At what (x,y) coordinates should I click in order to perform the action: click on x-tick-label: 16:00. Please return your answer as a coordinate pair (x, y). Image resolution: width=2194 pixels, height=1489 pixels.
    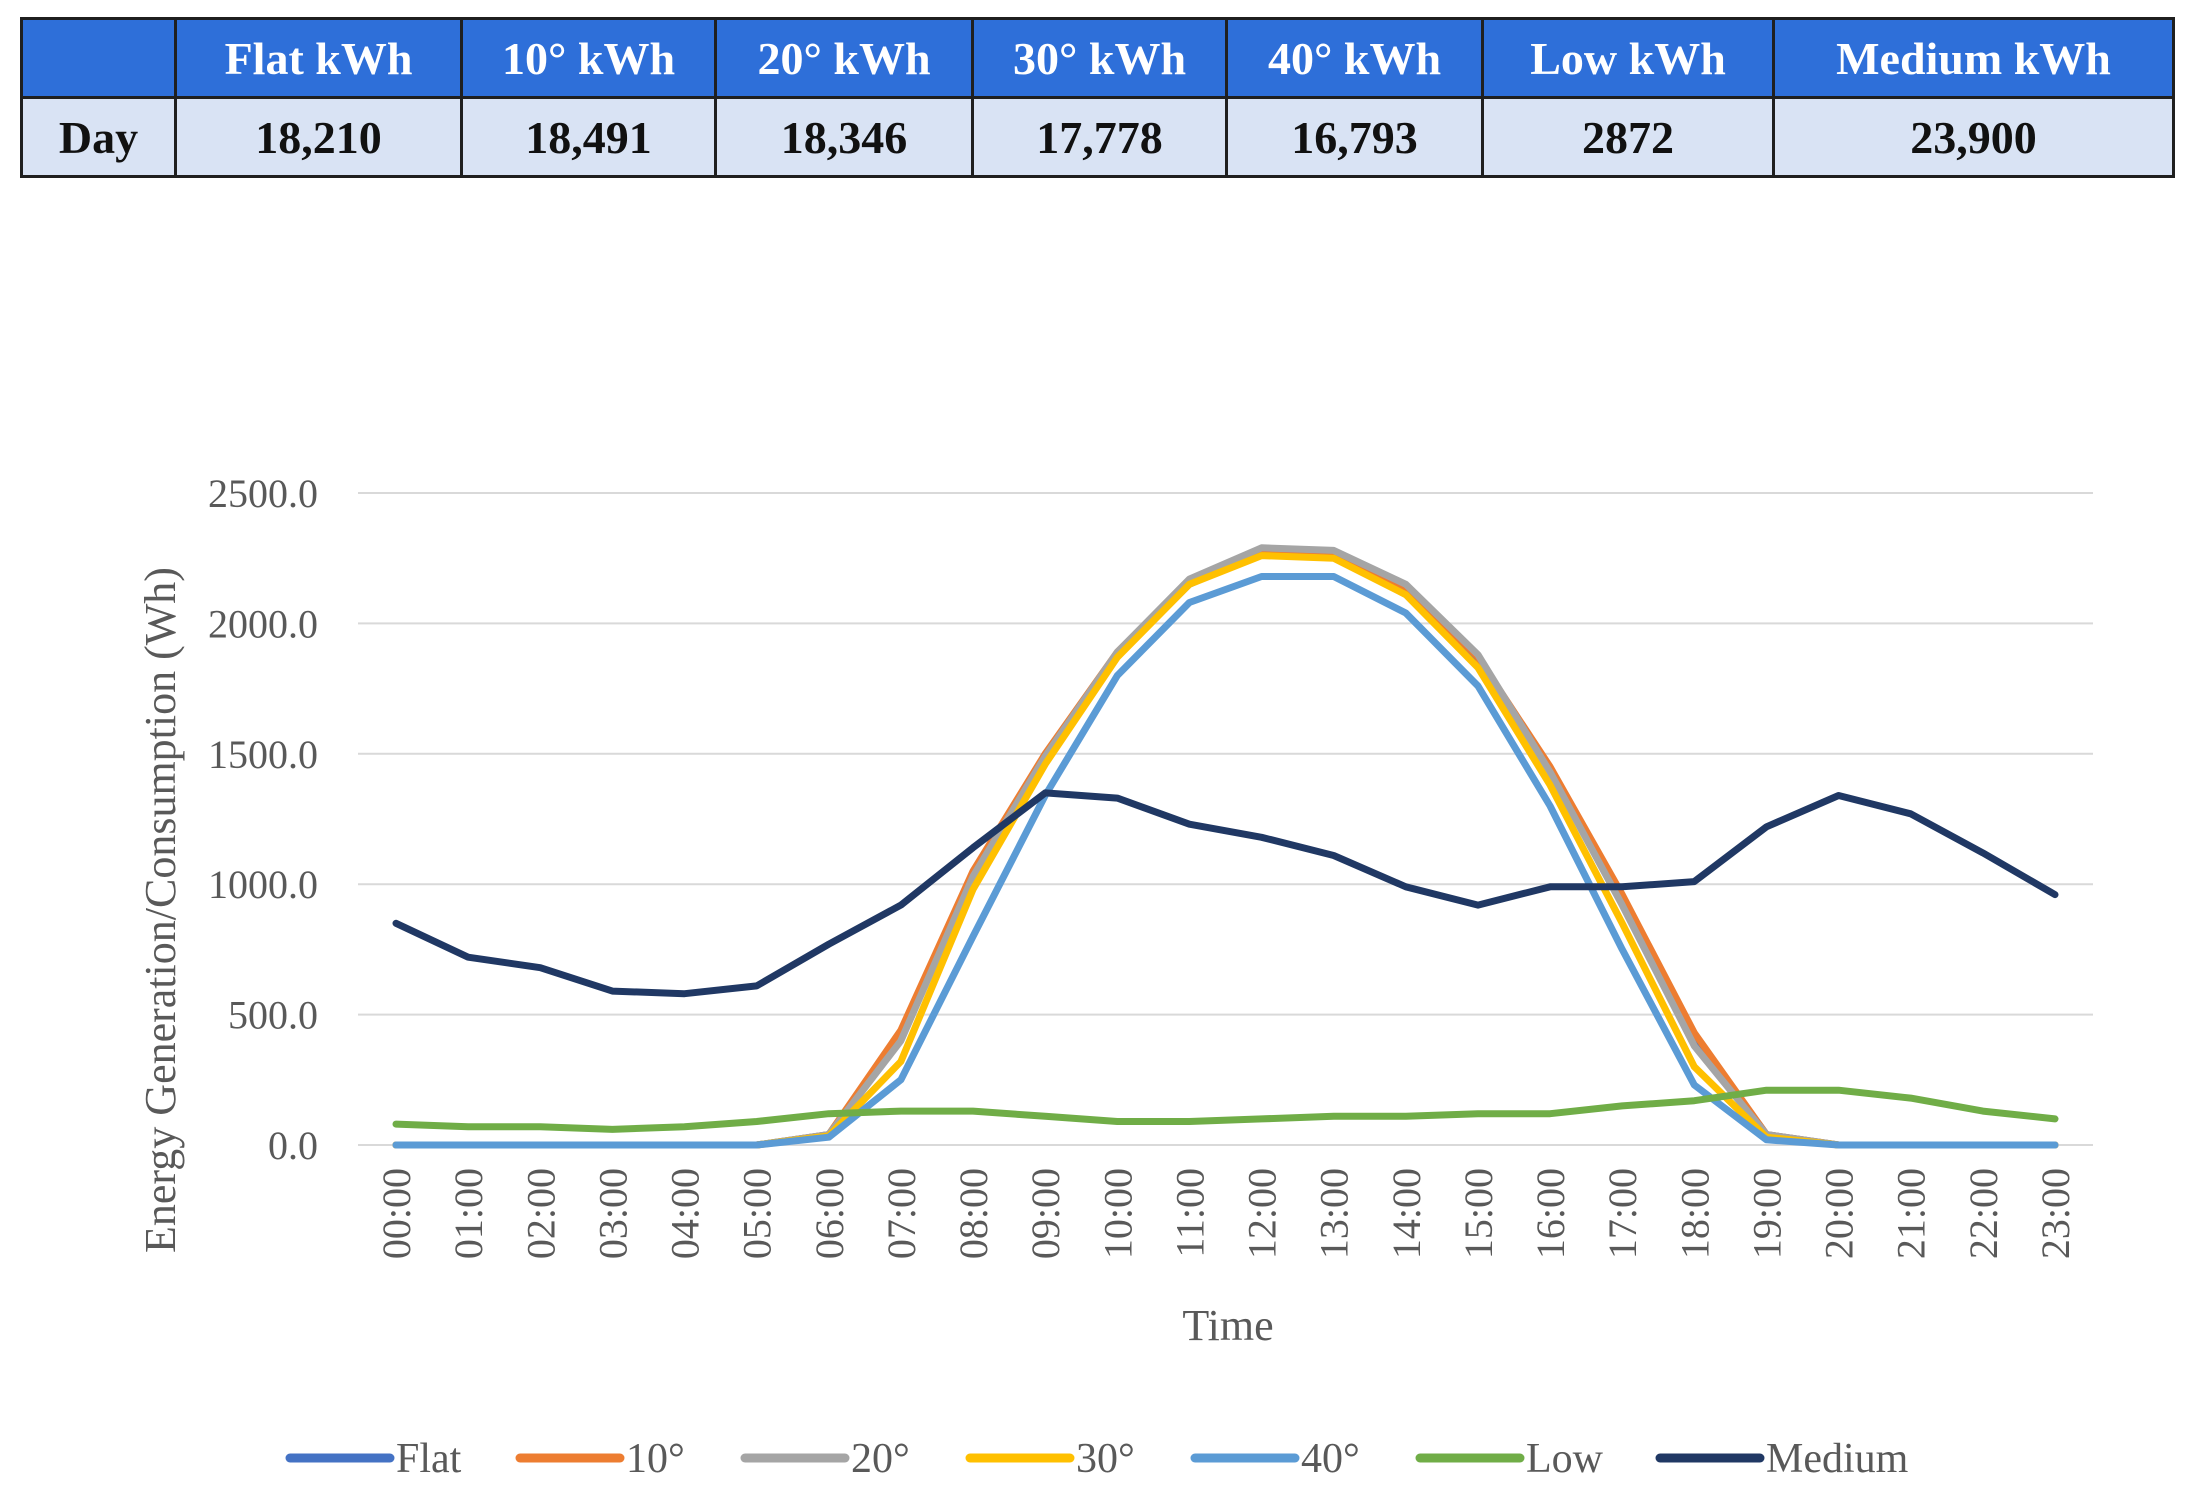
    Looking at the image, I should click on (1550, 1213).